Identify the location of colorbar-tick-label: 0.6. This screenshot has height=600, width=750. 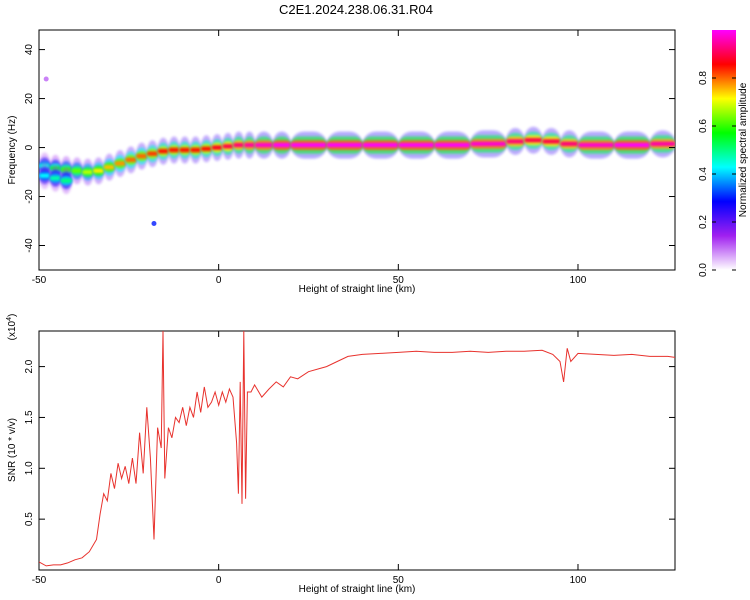
(703, 126).